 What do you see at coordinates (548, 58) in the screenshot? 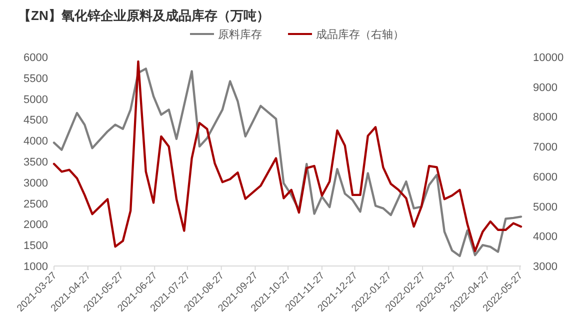
I see `y2-tick-label: 10000` at bounding box center [548, 58].